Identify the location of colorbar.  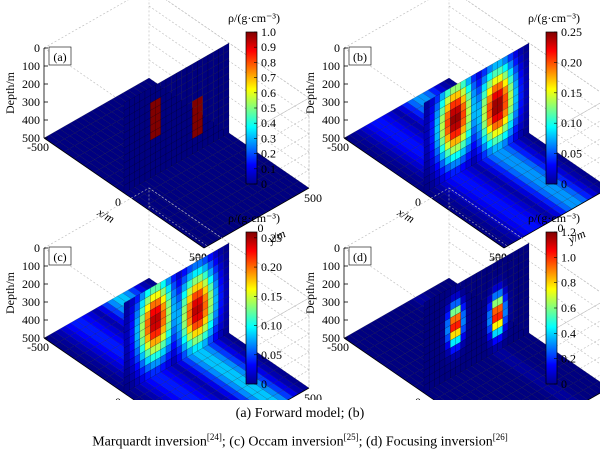
(551, 108).